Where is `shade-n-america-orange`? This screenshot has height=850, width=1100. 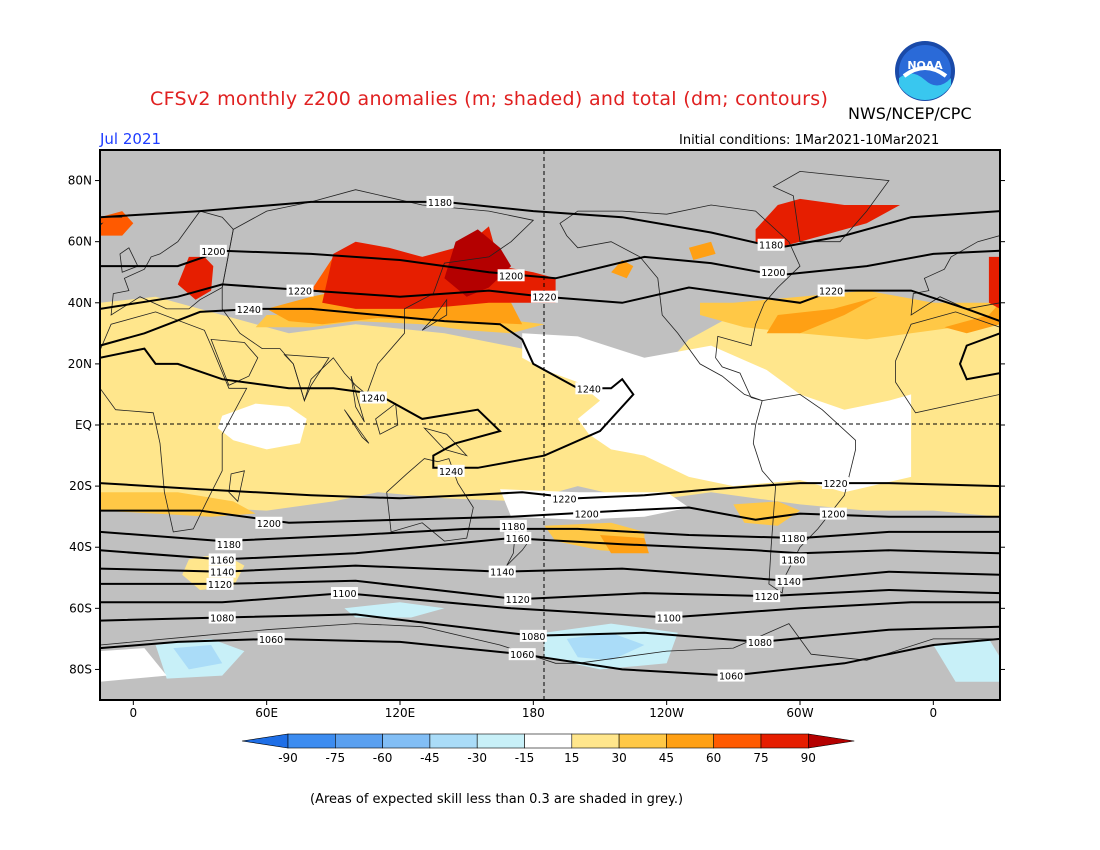 shade-n-america-orange is located at coordinates (702, 250).